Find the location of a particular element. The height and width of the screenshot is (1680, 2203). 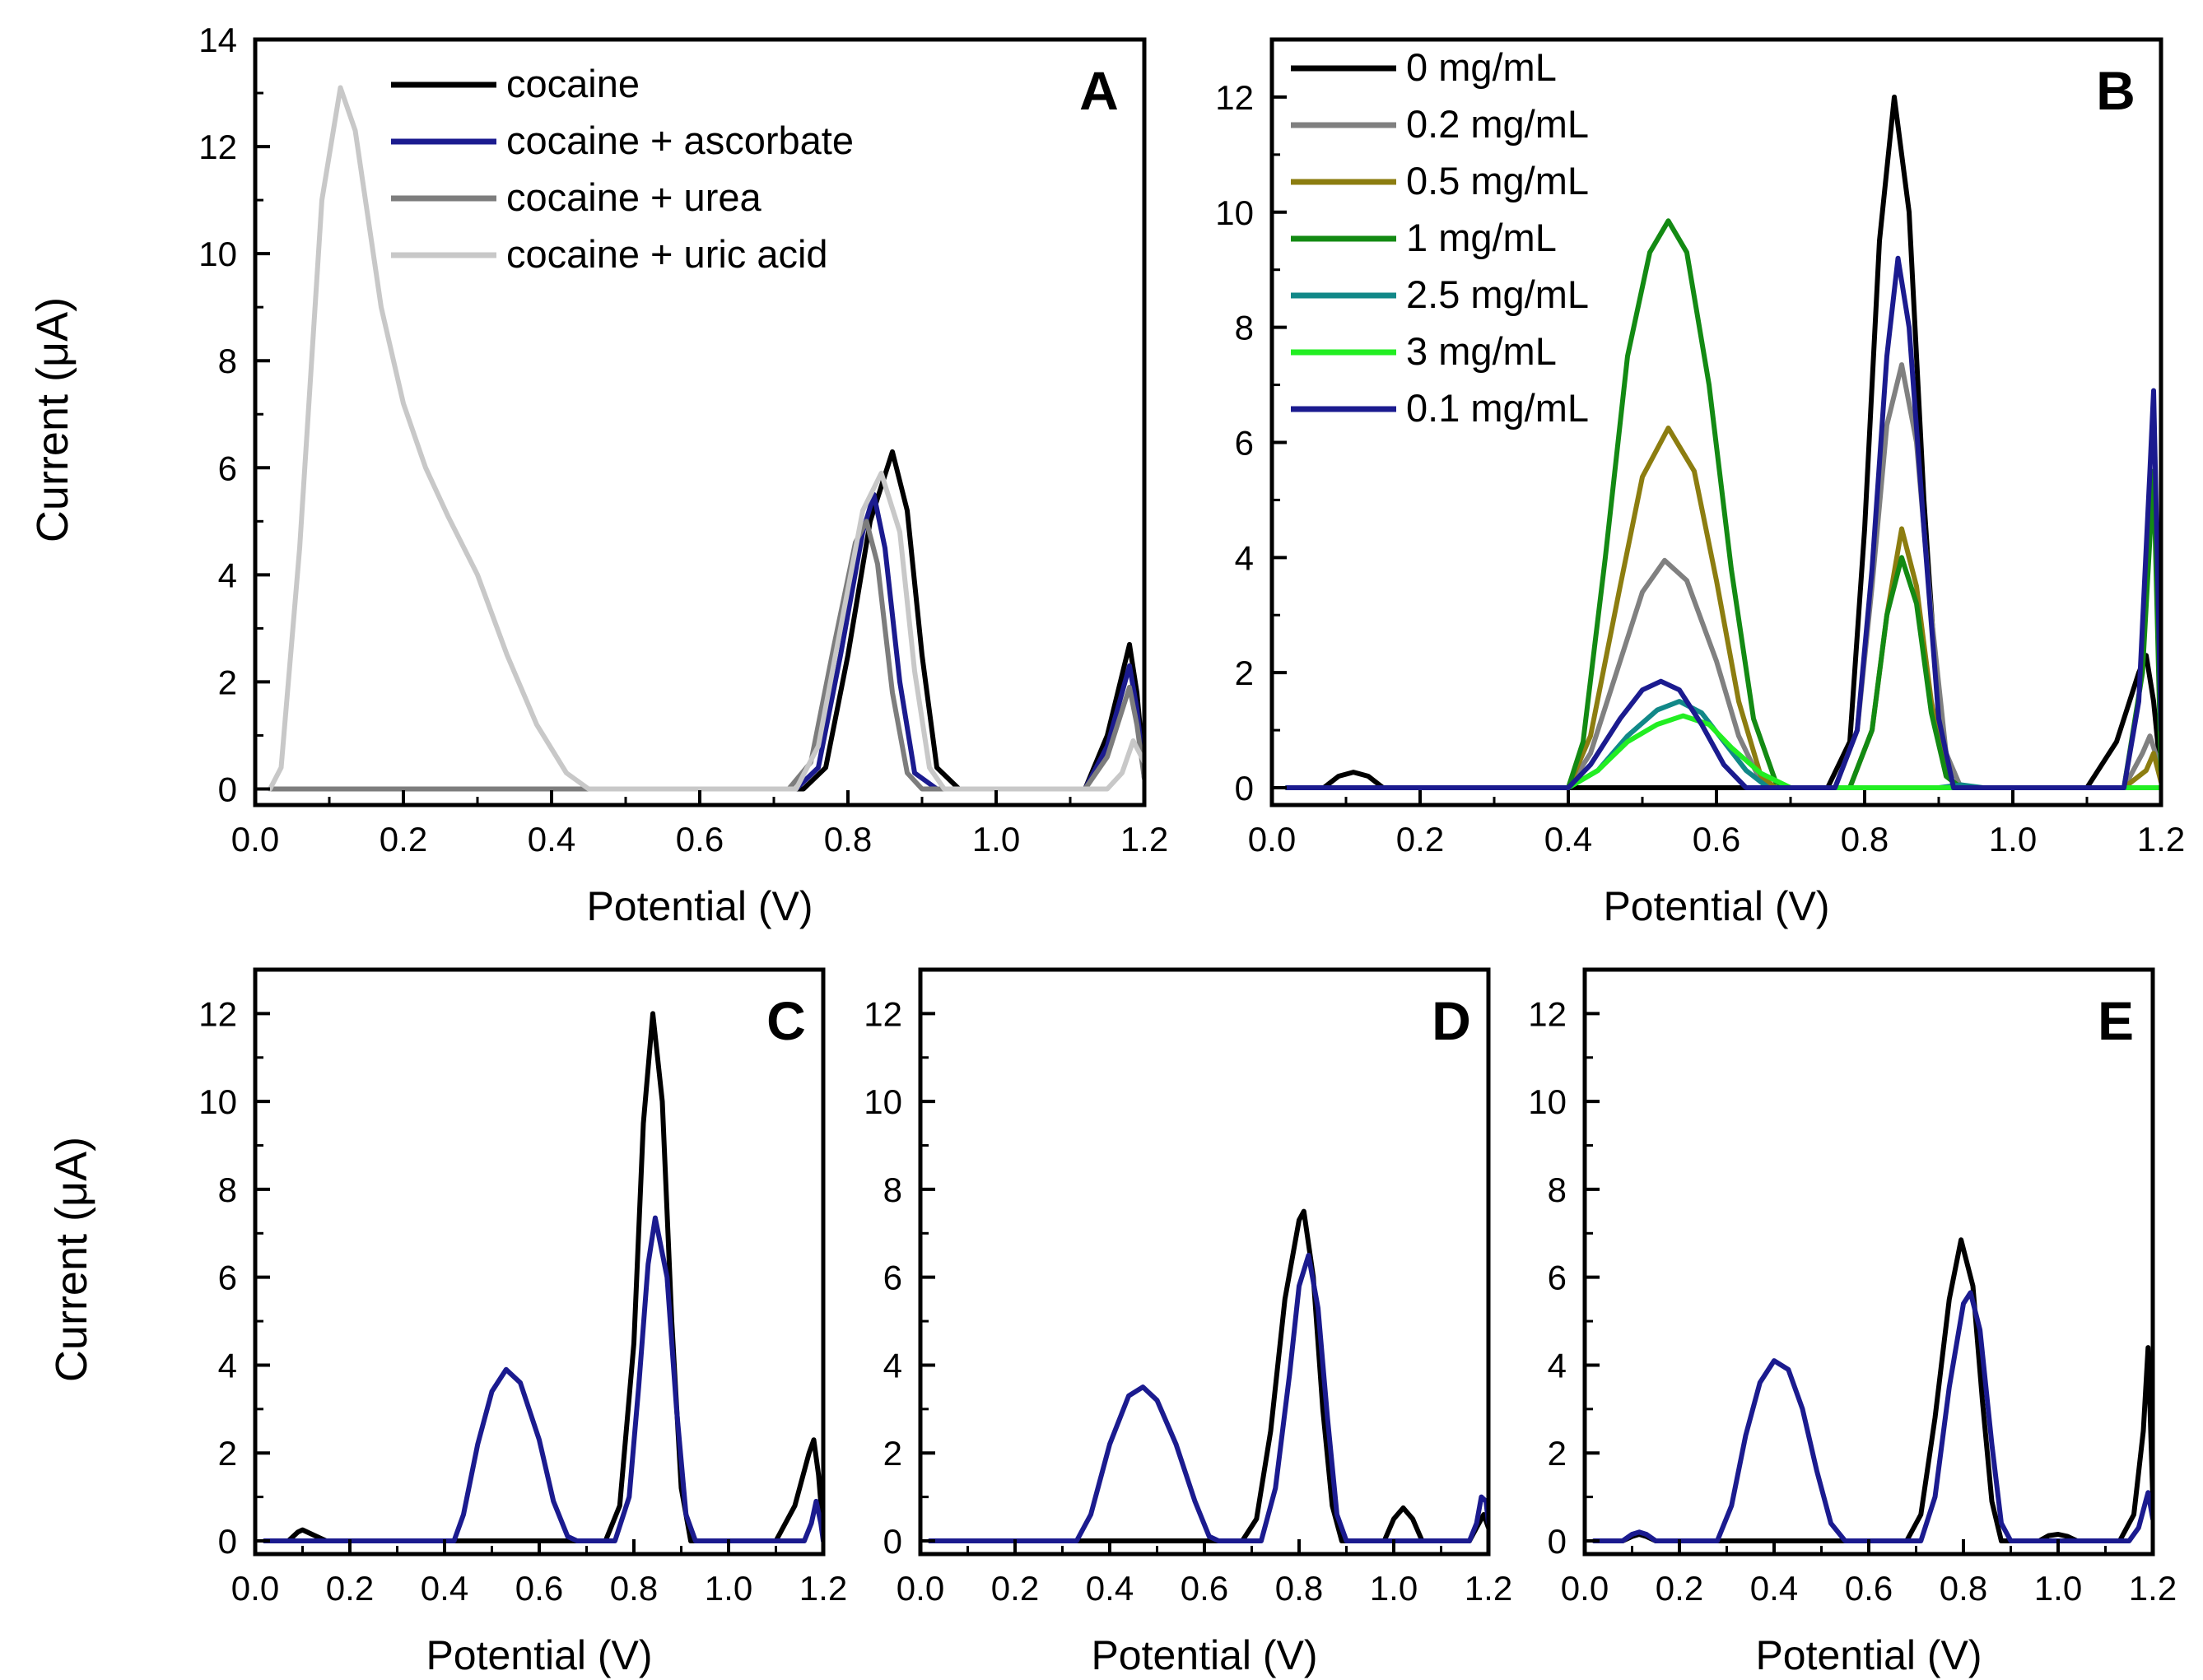

legend-label: cocaine + urea is located at coordinates (634, 197).